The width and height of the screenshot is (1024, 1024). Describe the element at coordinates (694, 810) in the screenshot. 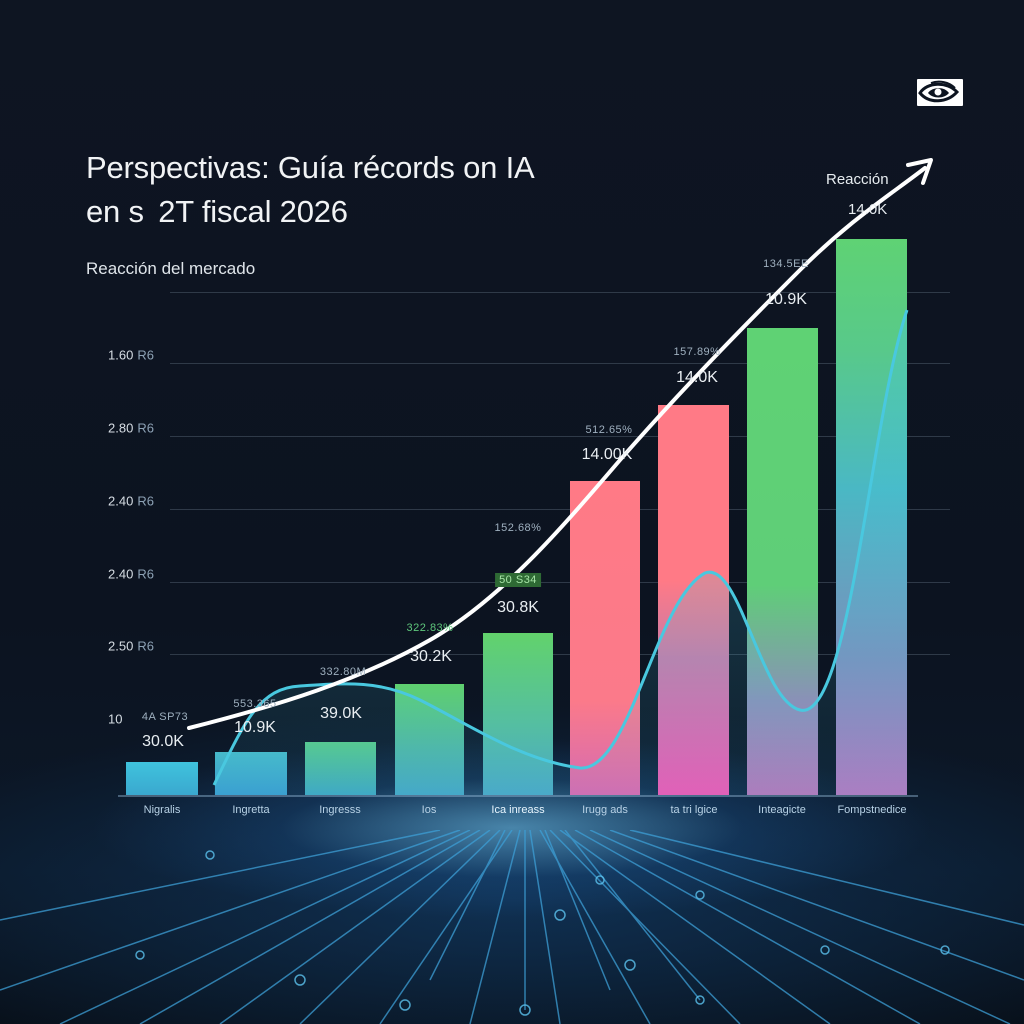

I see `x-label-7: ta tri lgice` at that location.